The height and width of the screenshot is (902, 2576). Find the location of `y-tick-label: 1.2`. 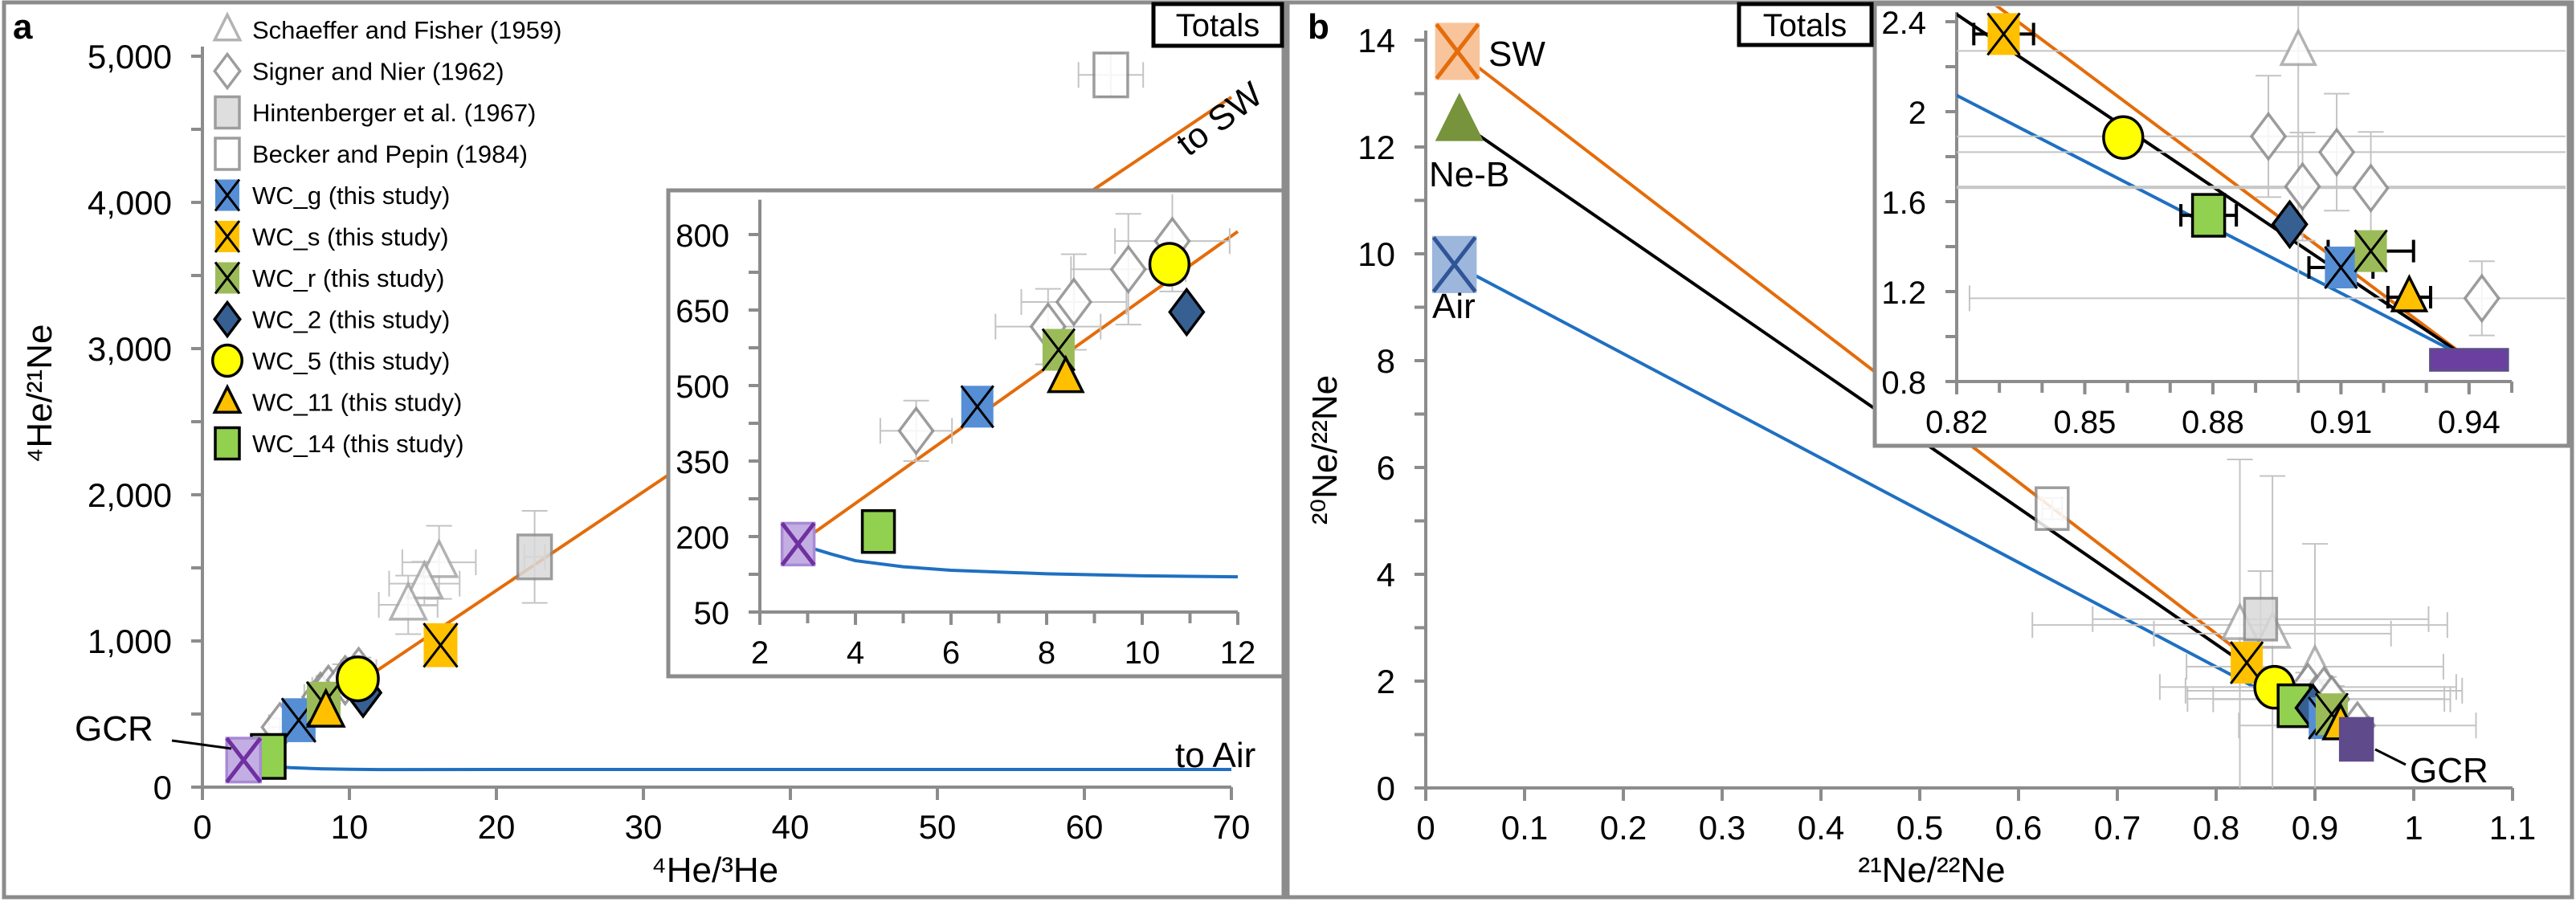

y-tick-label: 1.2 is located at coordinates (1903, 293).